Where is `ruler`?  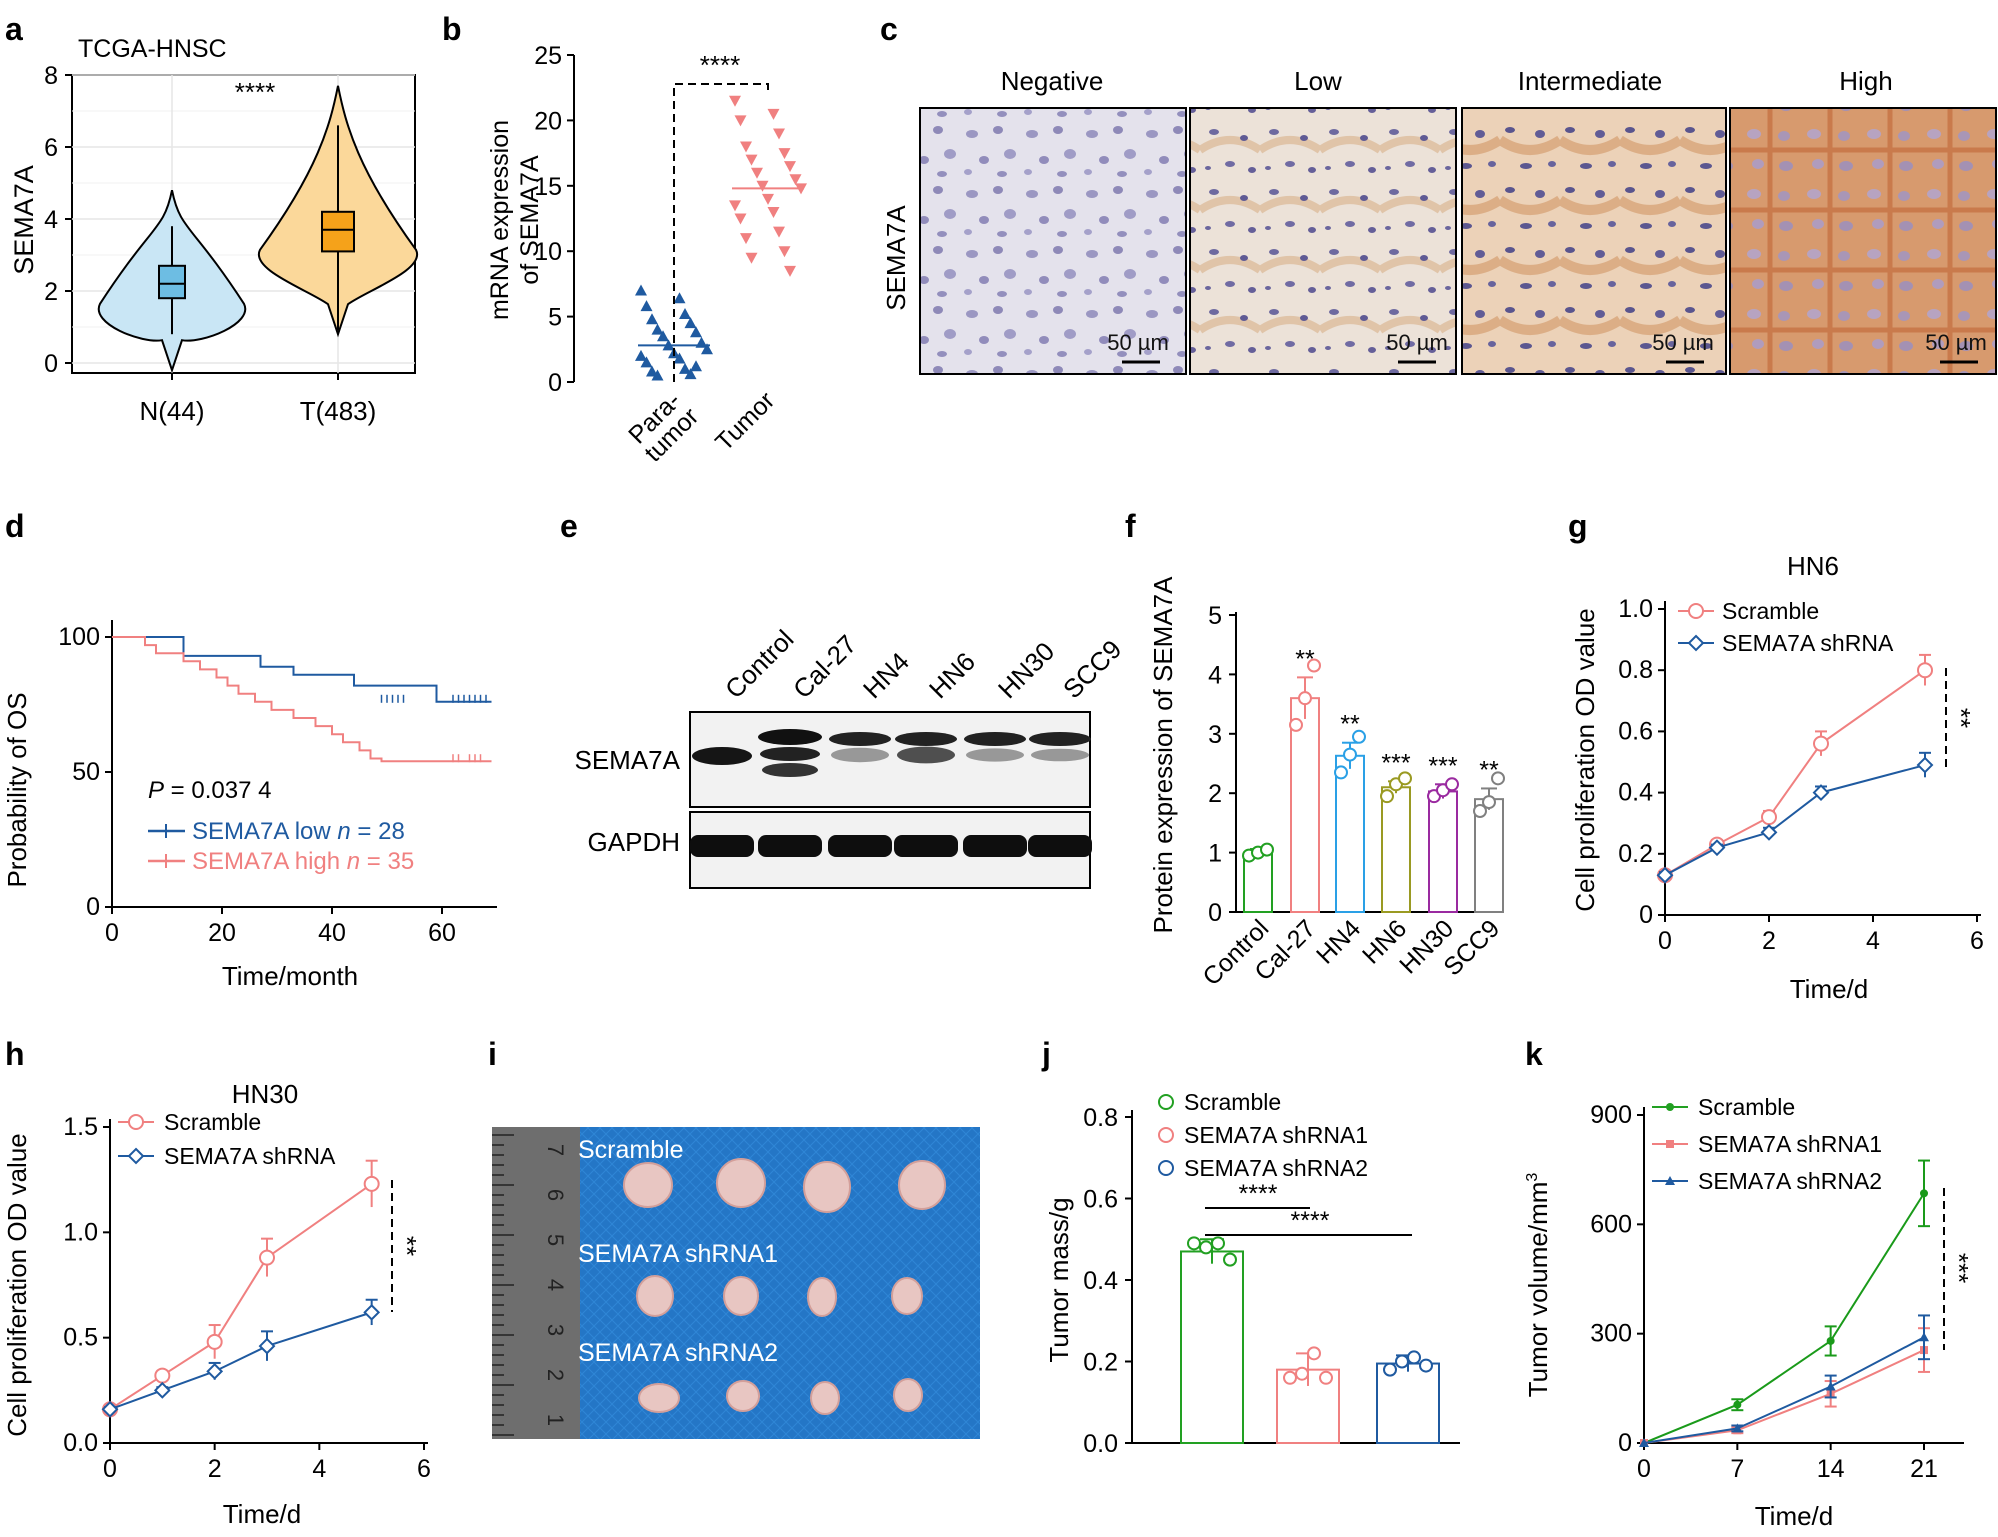 ruler is located at coordinates (537, 1283).